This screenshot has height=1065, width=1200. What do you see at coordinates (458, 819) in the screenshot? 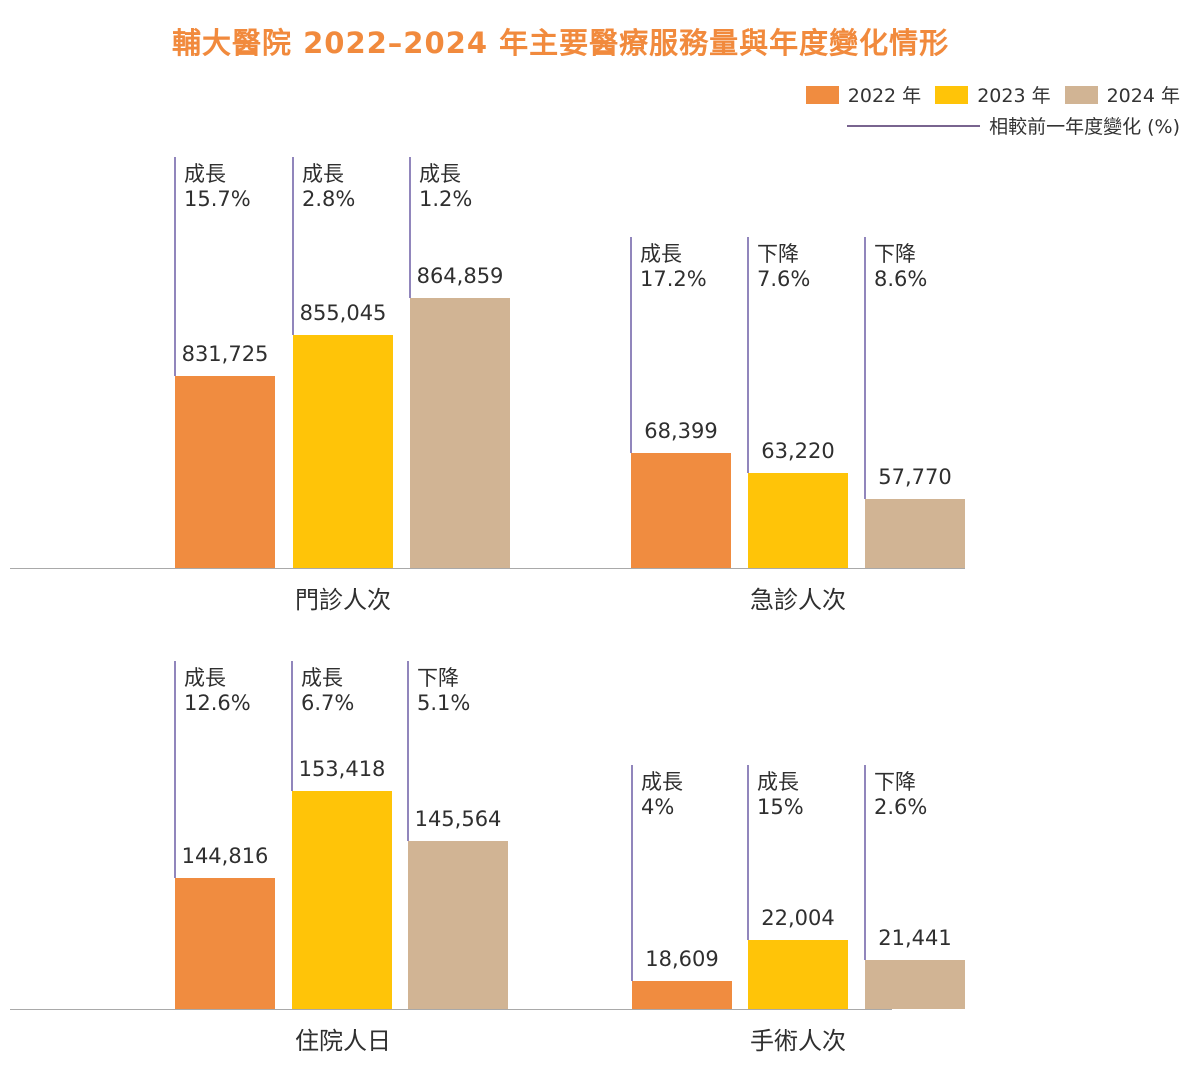
I see `bar-value-label: 145,564` at bounding box center [458, 819].